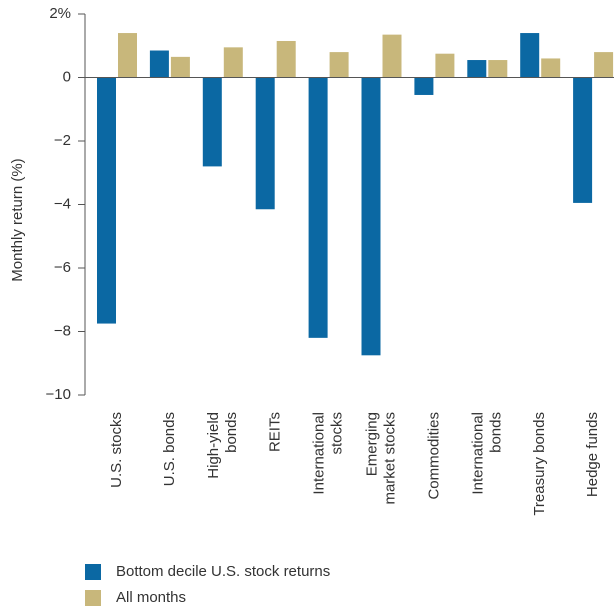 The height and width of the screenshot is (609, 614). I want to click on y-tick-label: 2%, so click(60, 13).